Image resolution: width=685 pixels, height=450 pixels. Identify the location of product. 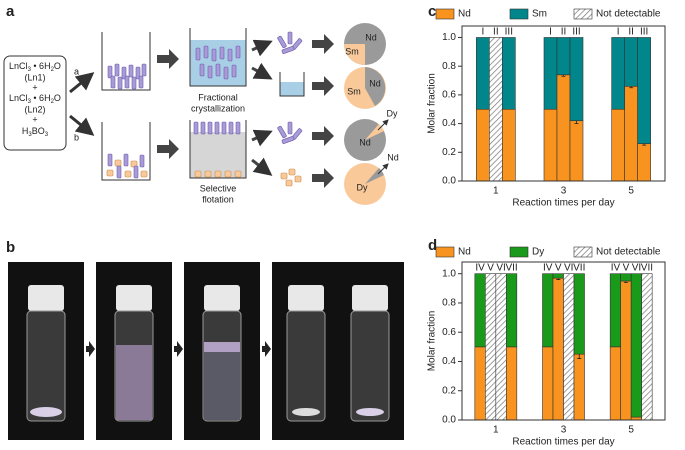
(291, 177).